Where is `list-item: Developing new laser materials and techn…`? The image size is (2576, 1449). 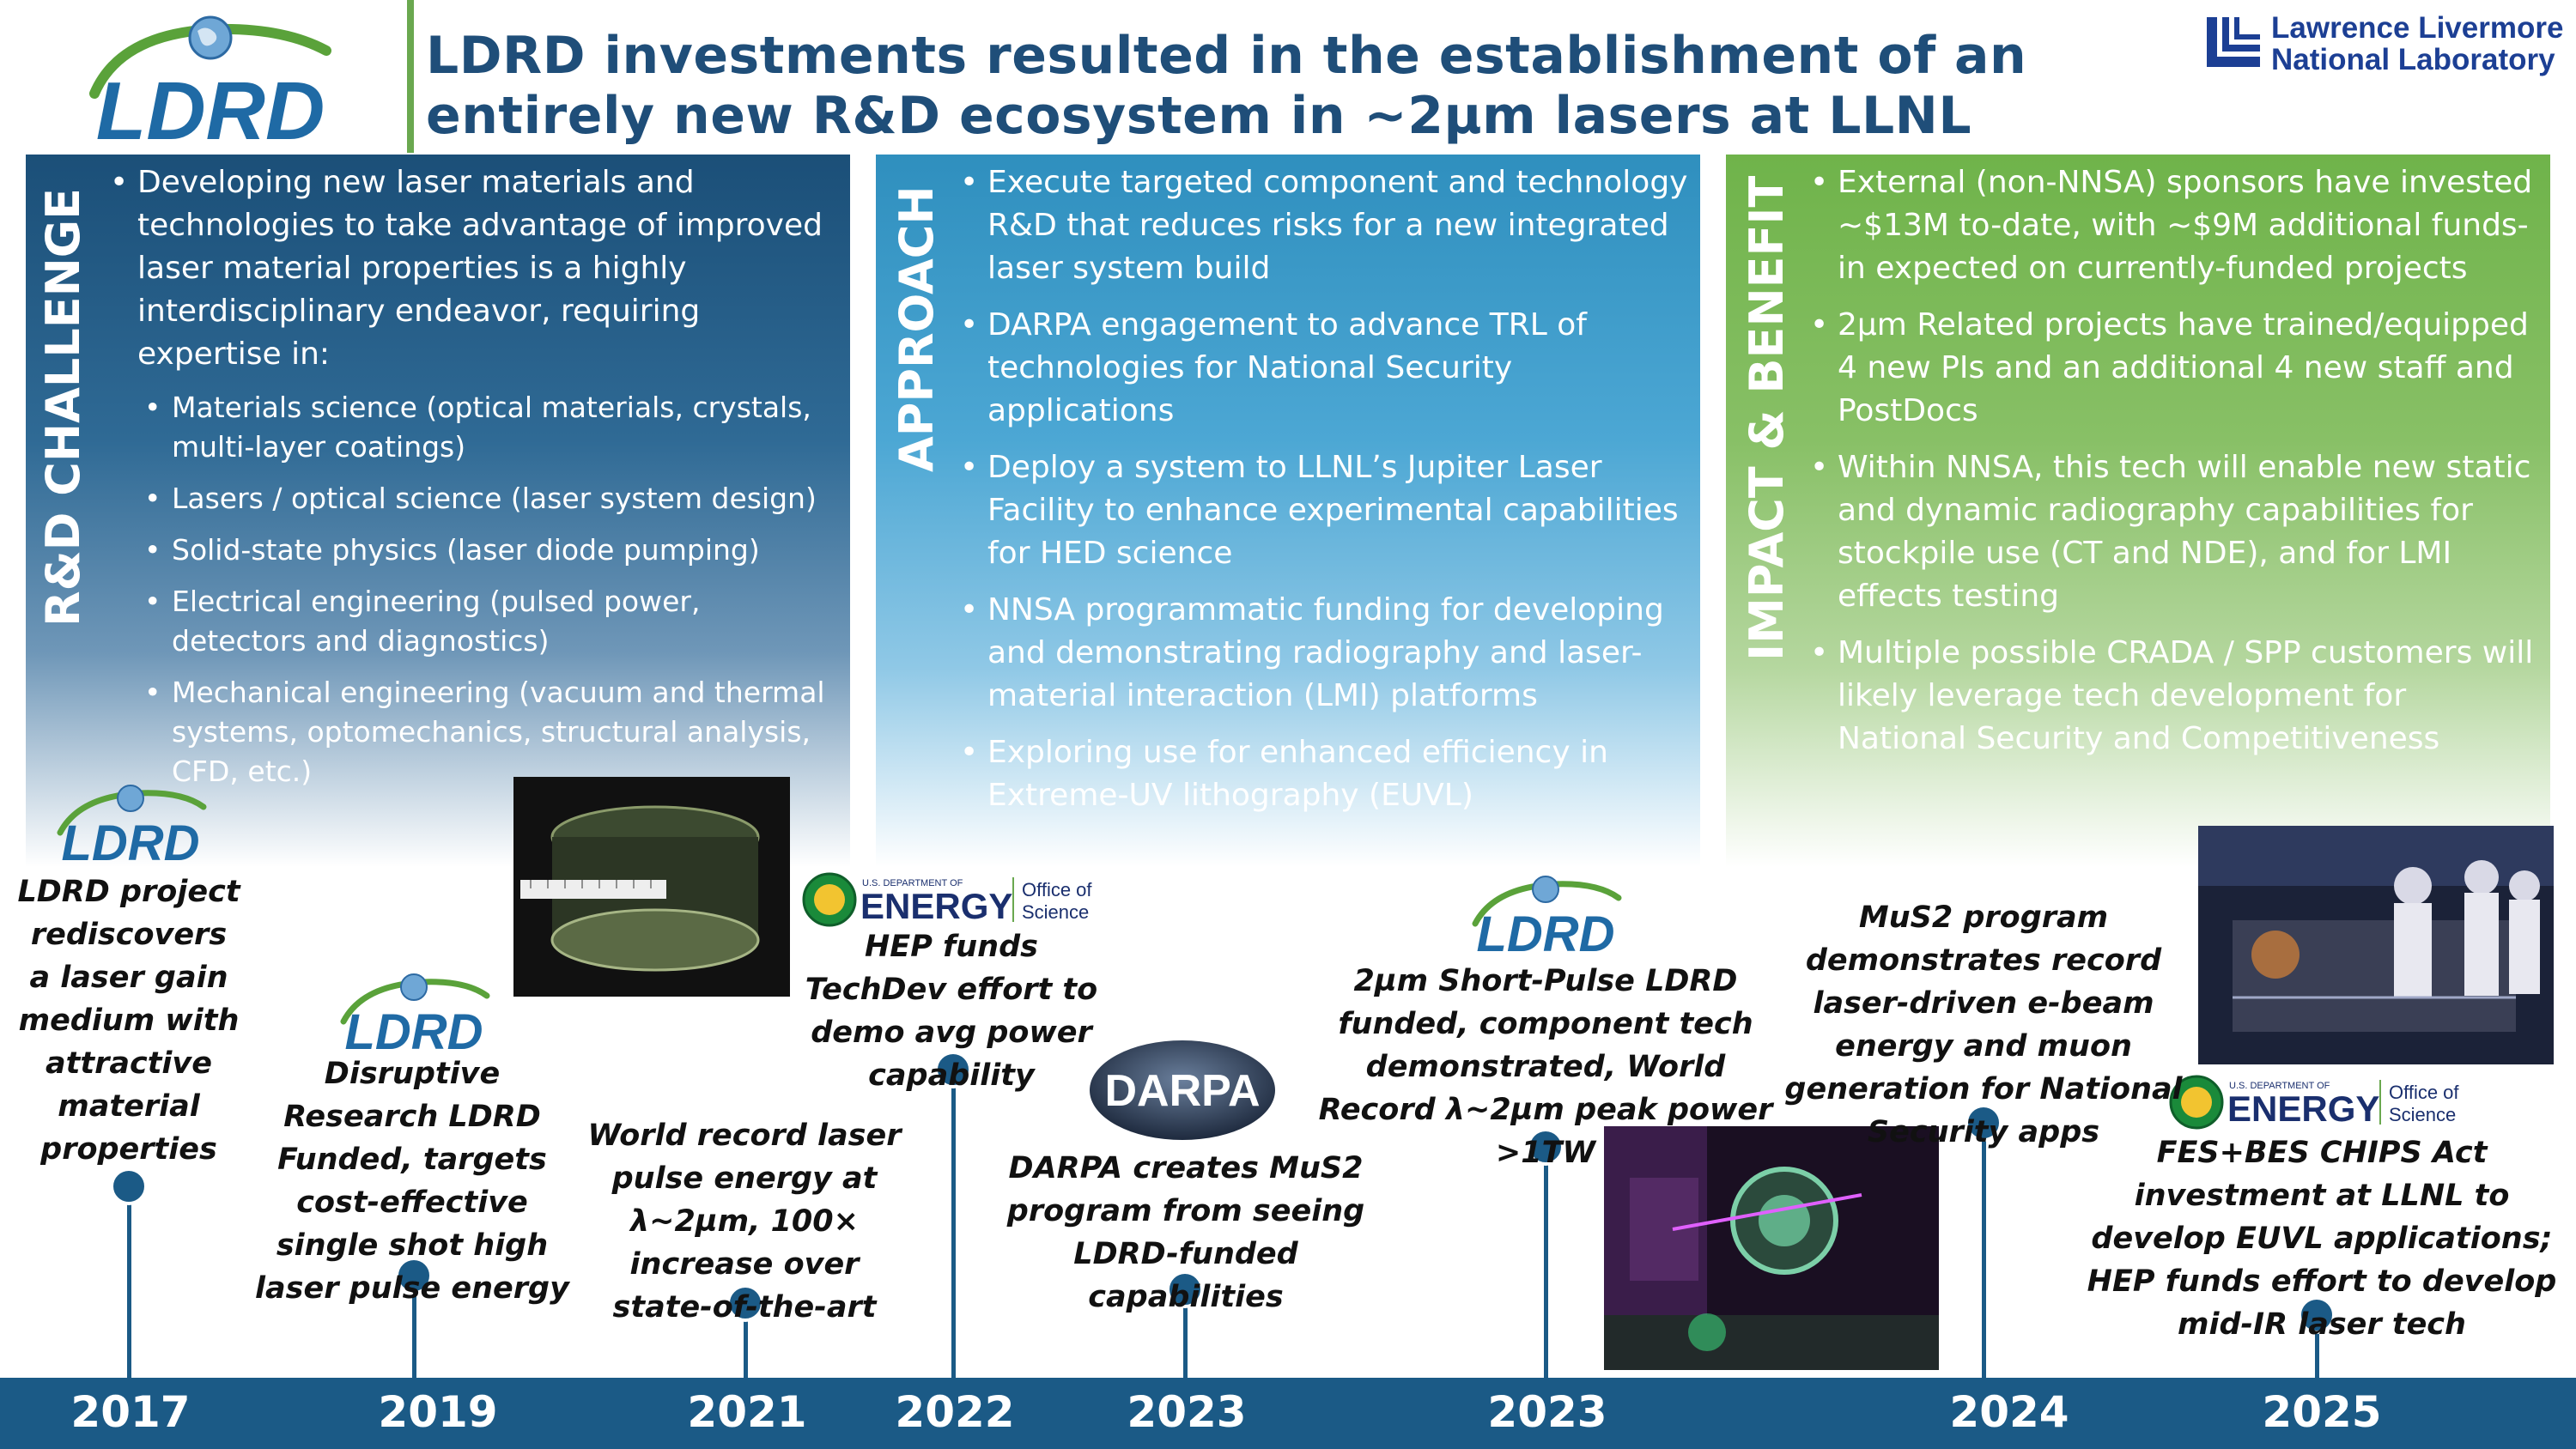
list-item: Developing new laser materials and techn… is located at coordinates (472, 476).